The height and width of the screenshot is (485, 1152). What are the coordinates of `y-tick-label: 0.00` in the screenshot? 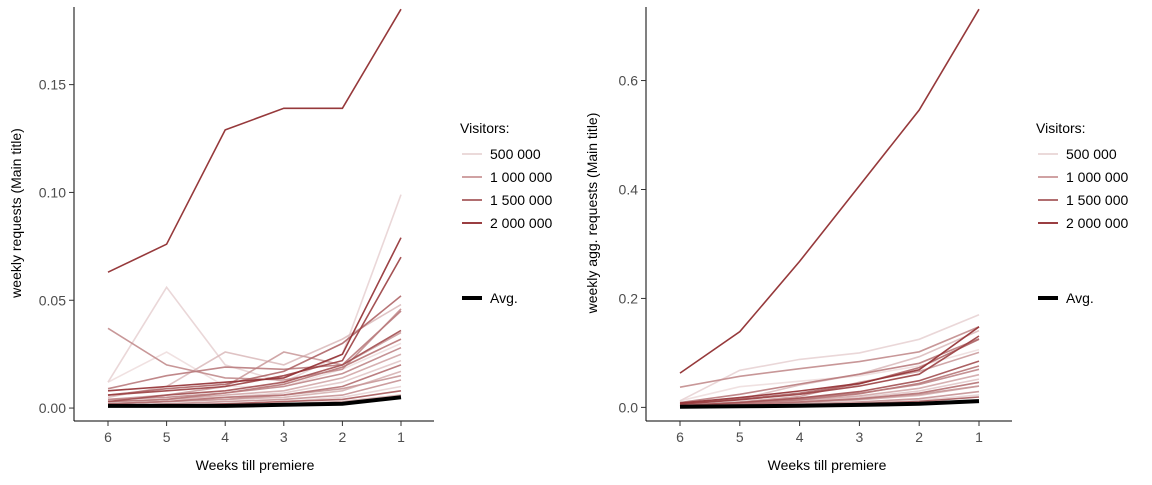 It's located at (52, 408).